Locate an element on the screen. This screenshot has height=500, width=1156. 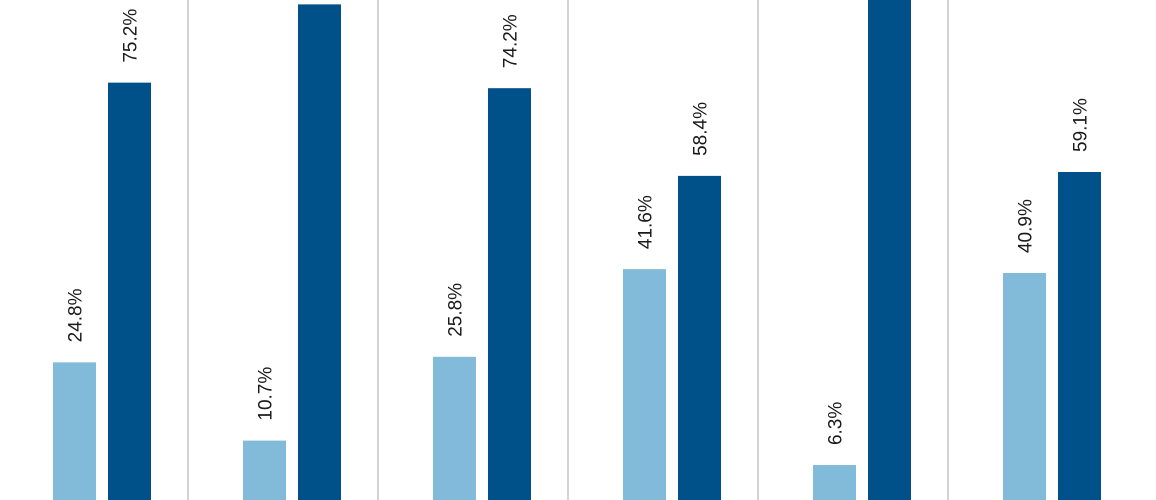
data-label: 58.4% is located at coordinates (701, 129).